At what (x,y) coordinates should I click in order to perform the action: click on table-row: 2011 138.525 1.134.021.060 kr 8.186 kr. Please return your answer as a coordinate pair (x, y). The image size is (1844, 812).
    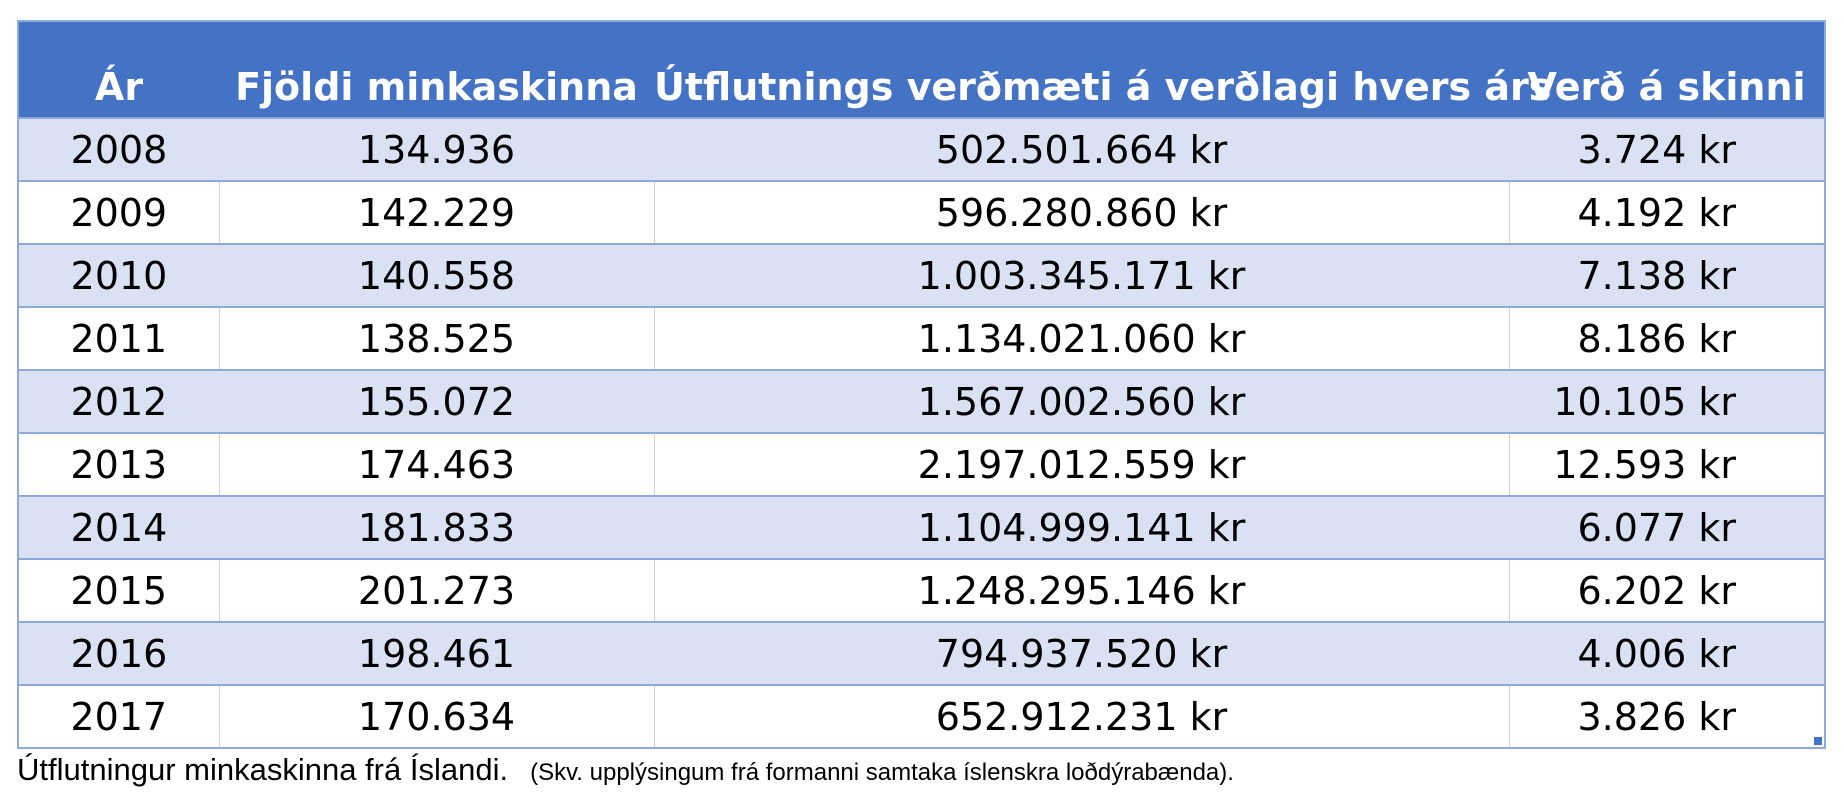
    Looking at the image, I should click on (921, 339).